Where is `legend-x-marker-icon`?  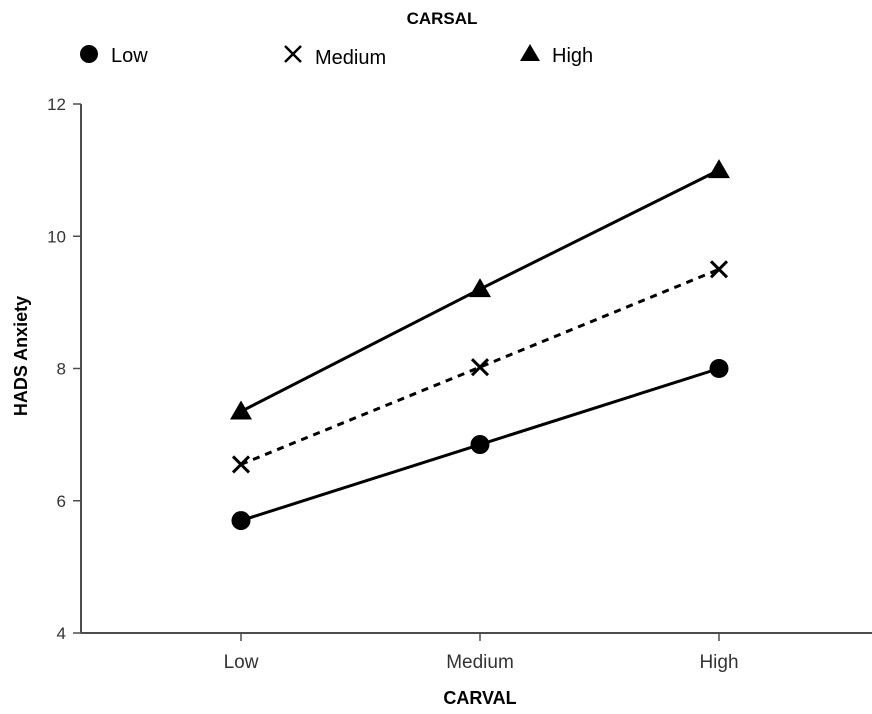 legend-x-marker-icon is located at coordinates (293, 54).